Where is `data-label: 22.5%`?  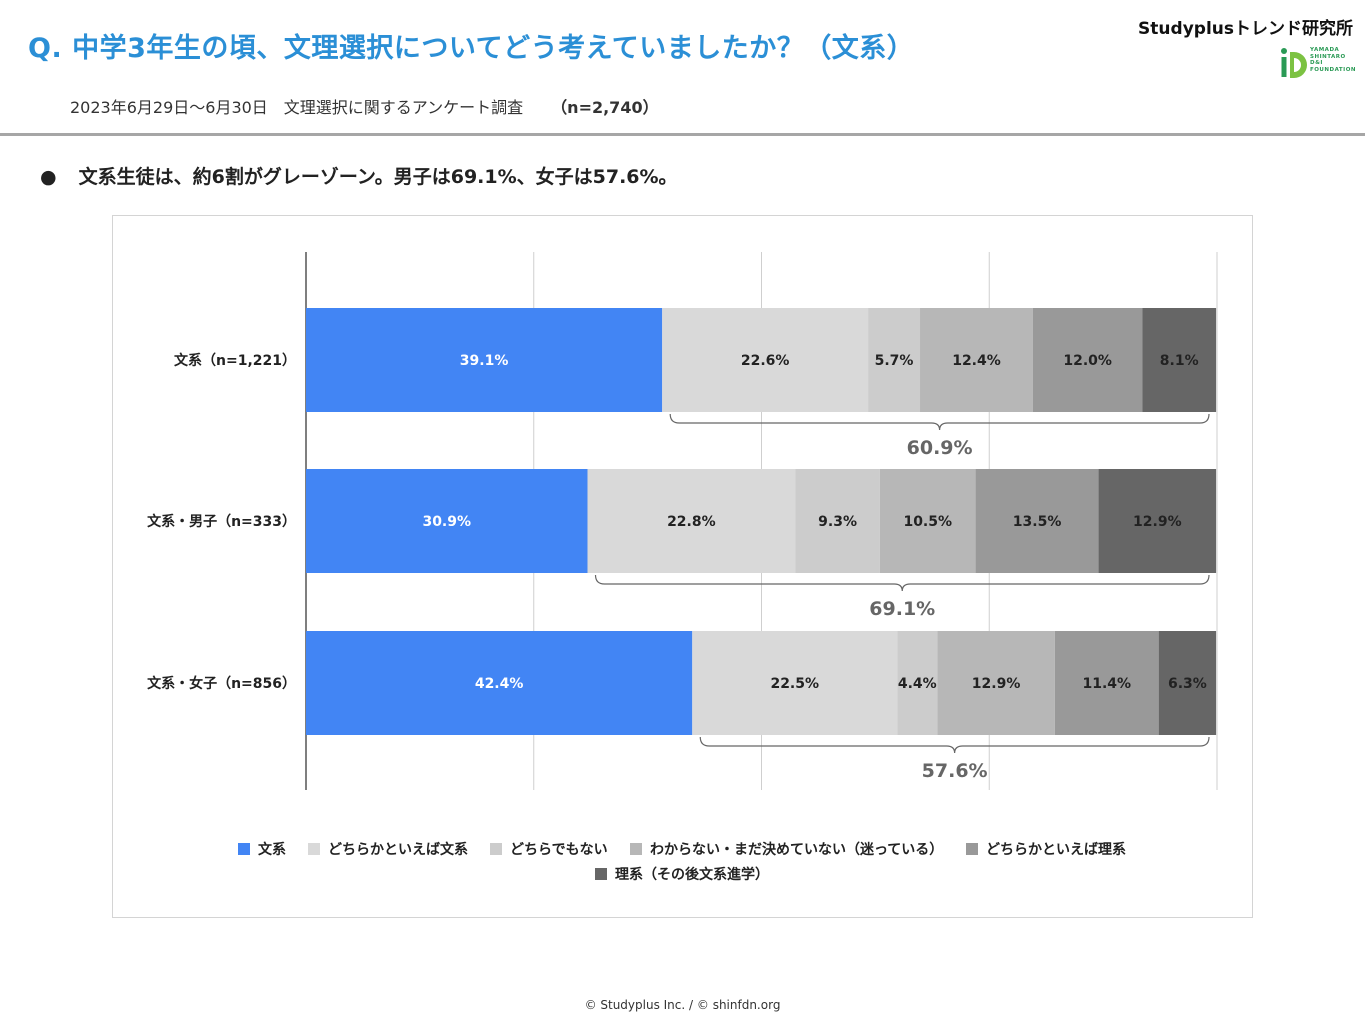
data-label: 22.5% is located at coordinates (794, 684).